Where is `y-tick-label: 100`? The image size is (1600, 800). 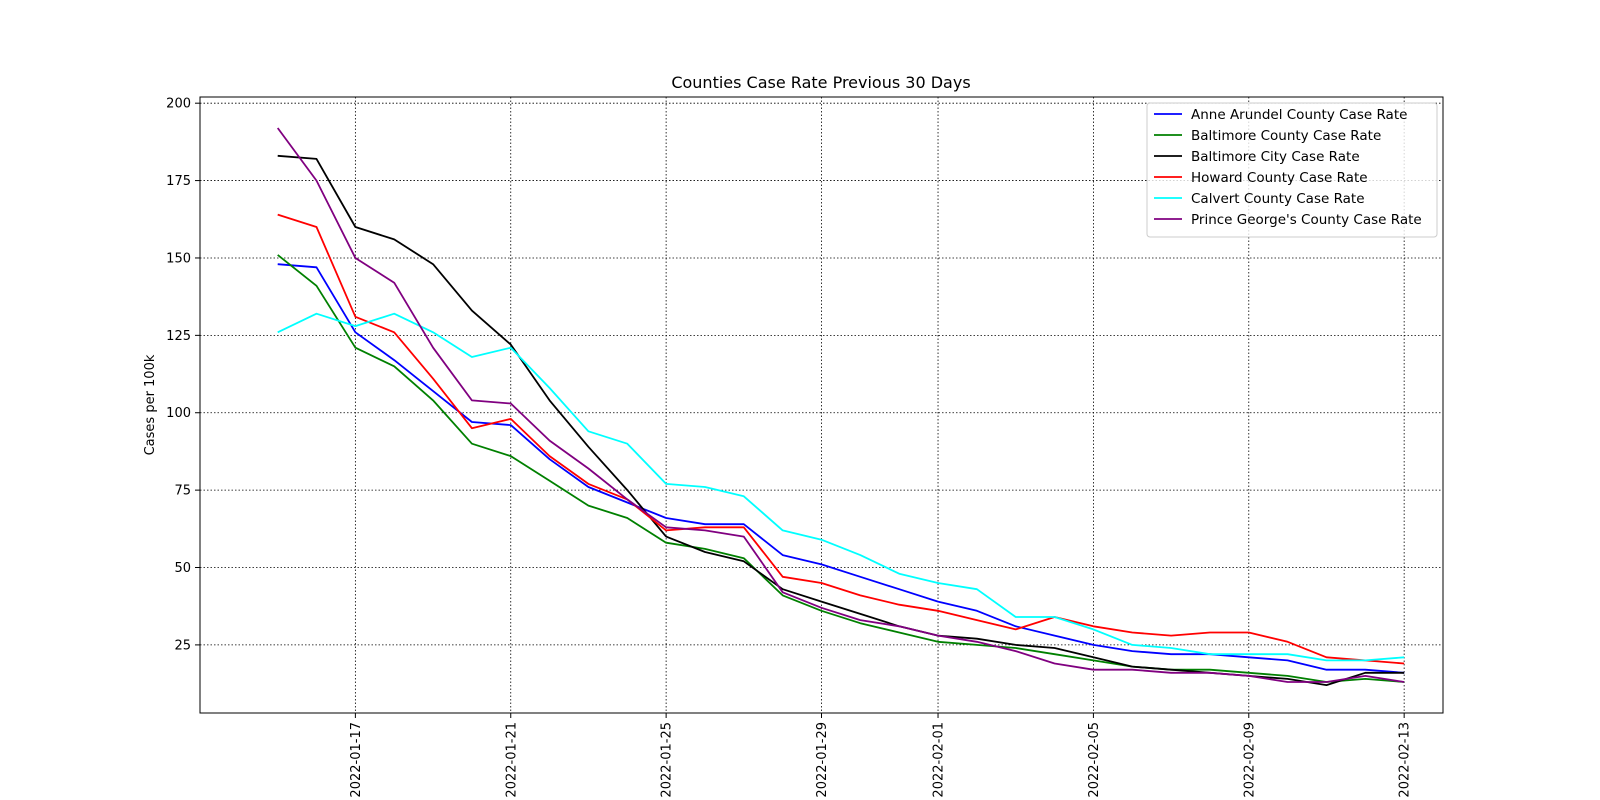
y-tick-label: 100 is located at coordinates (178, 413).